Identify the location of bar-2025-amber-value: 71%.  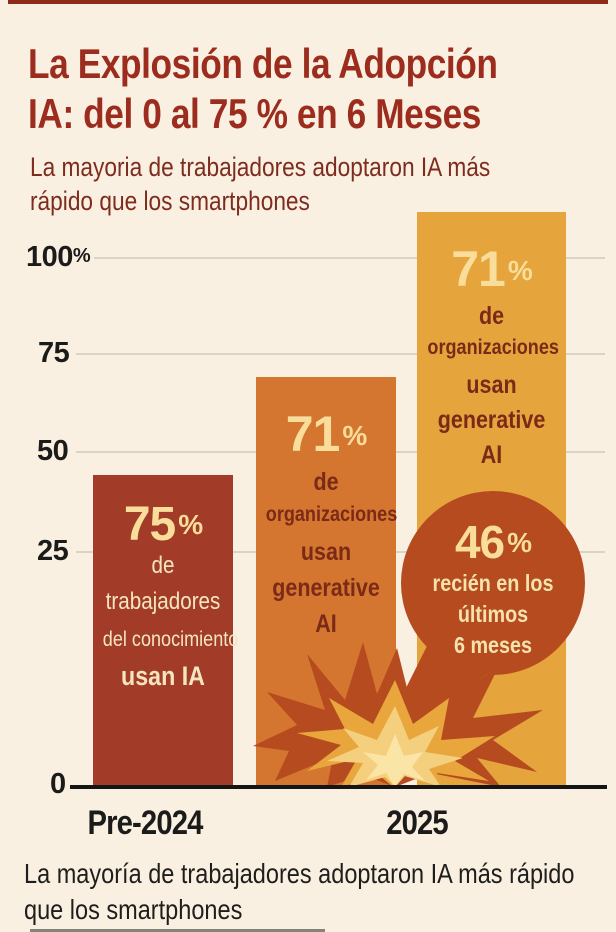
(492, 269).